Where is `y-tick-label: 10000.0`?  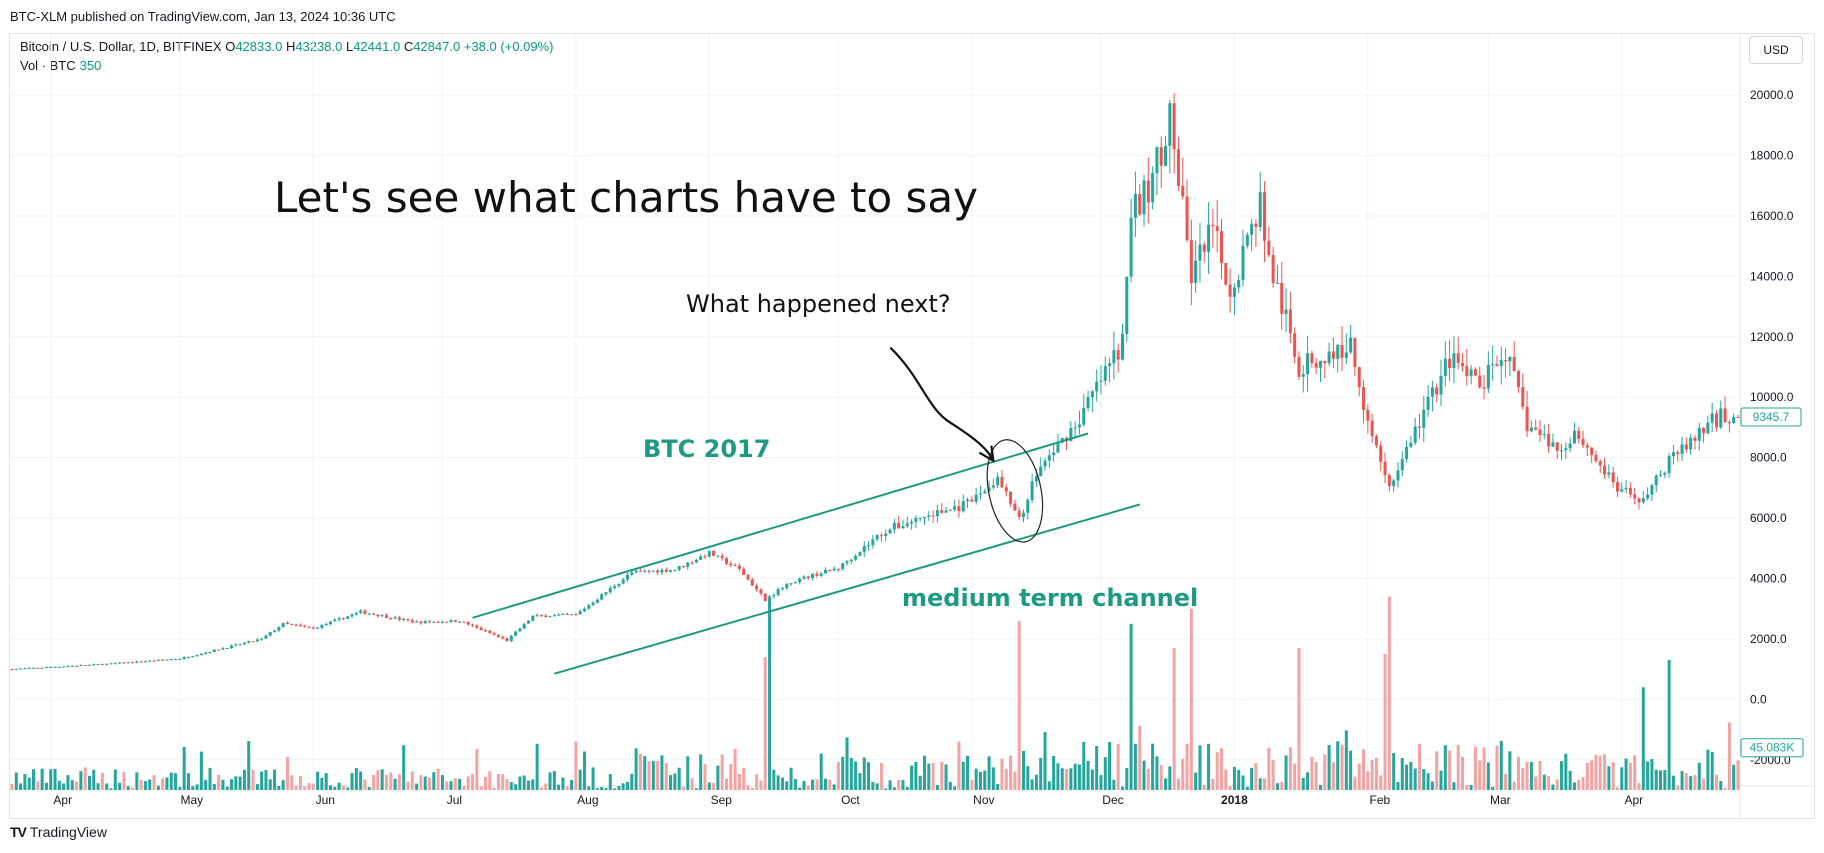
y-tick-label: 10000.0 is located at coordinates (1772, 397).